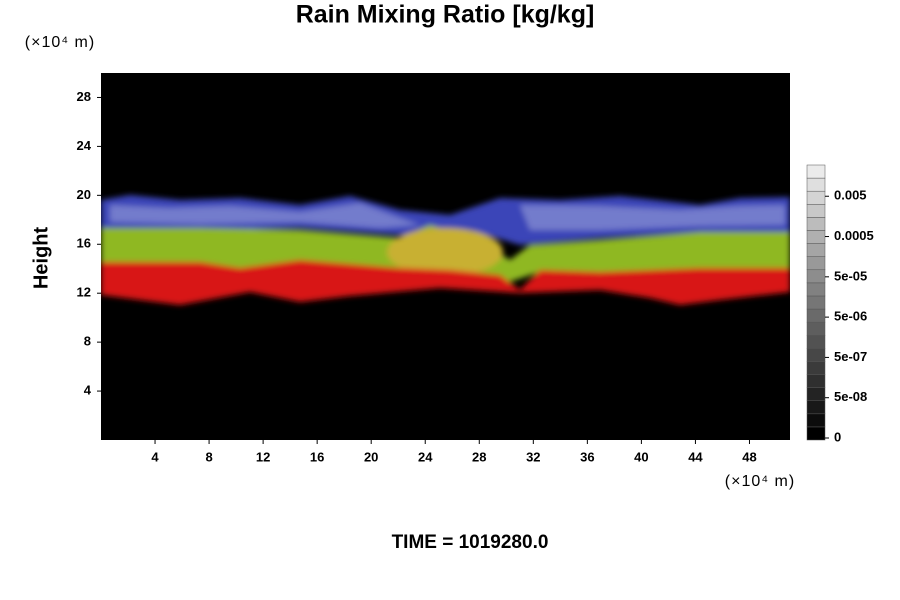 This screenshot has width=900, height=600. I want to click on field, so click(445, 250).